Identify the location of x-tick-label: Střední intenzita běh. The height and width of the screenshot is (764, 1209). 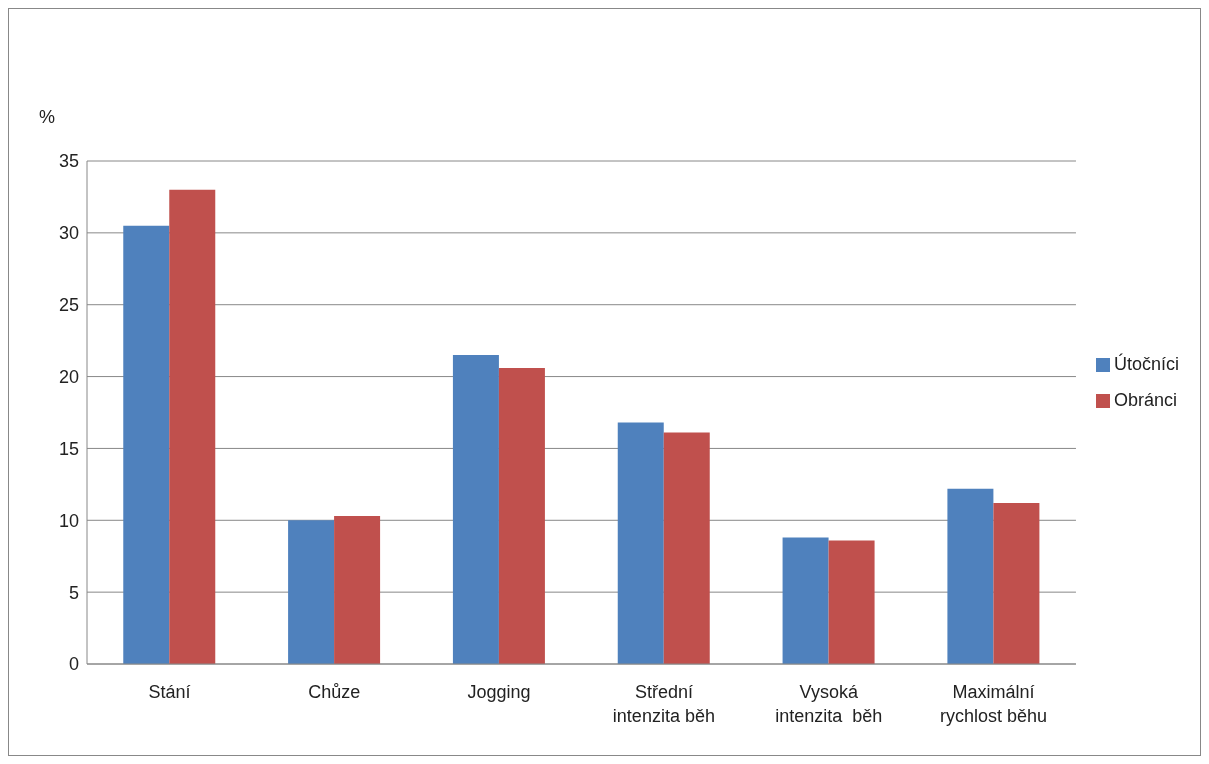
(663, 704).